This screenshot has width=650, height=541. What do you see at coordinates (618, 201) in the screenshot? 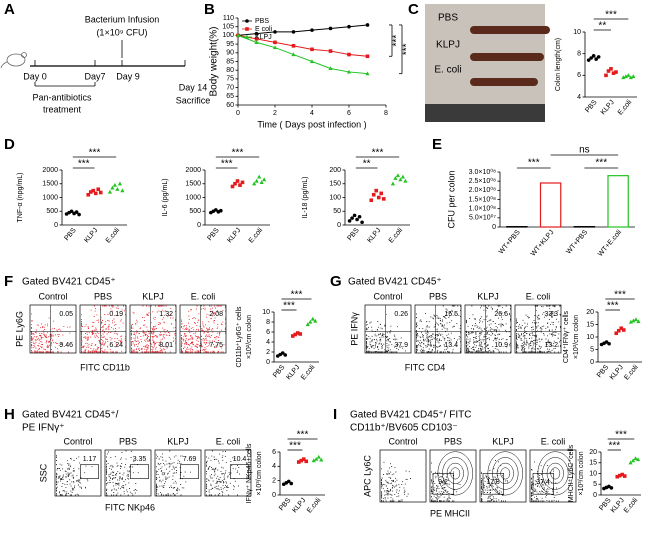
I see `bar` at bounding box center [618, 201].